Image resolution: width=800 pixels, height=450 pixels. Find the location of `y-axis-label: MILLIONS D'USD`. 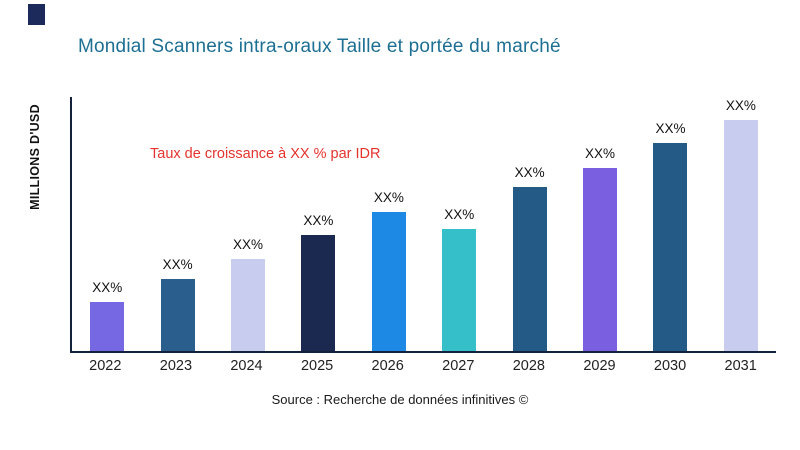

y-axis-label: MILLIONS D'USD is located at coordinates (35, 157).